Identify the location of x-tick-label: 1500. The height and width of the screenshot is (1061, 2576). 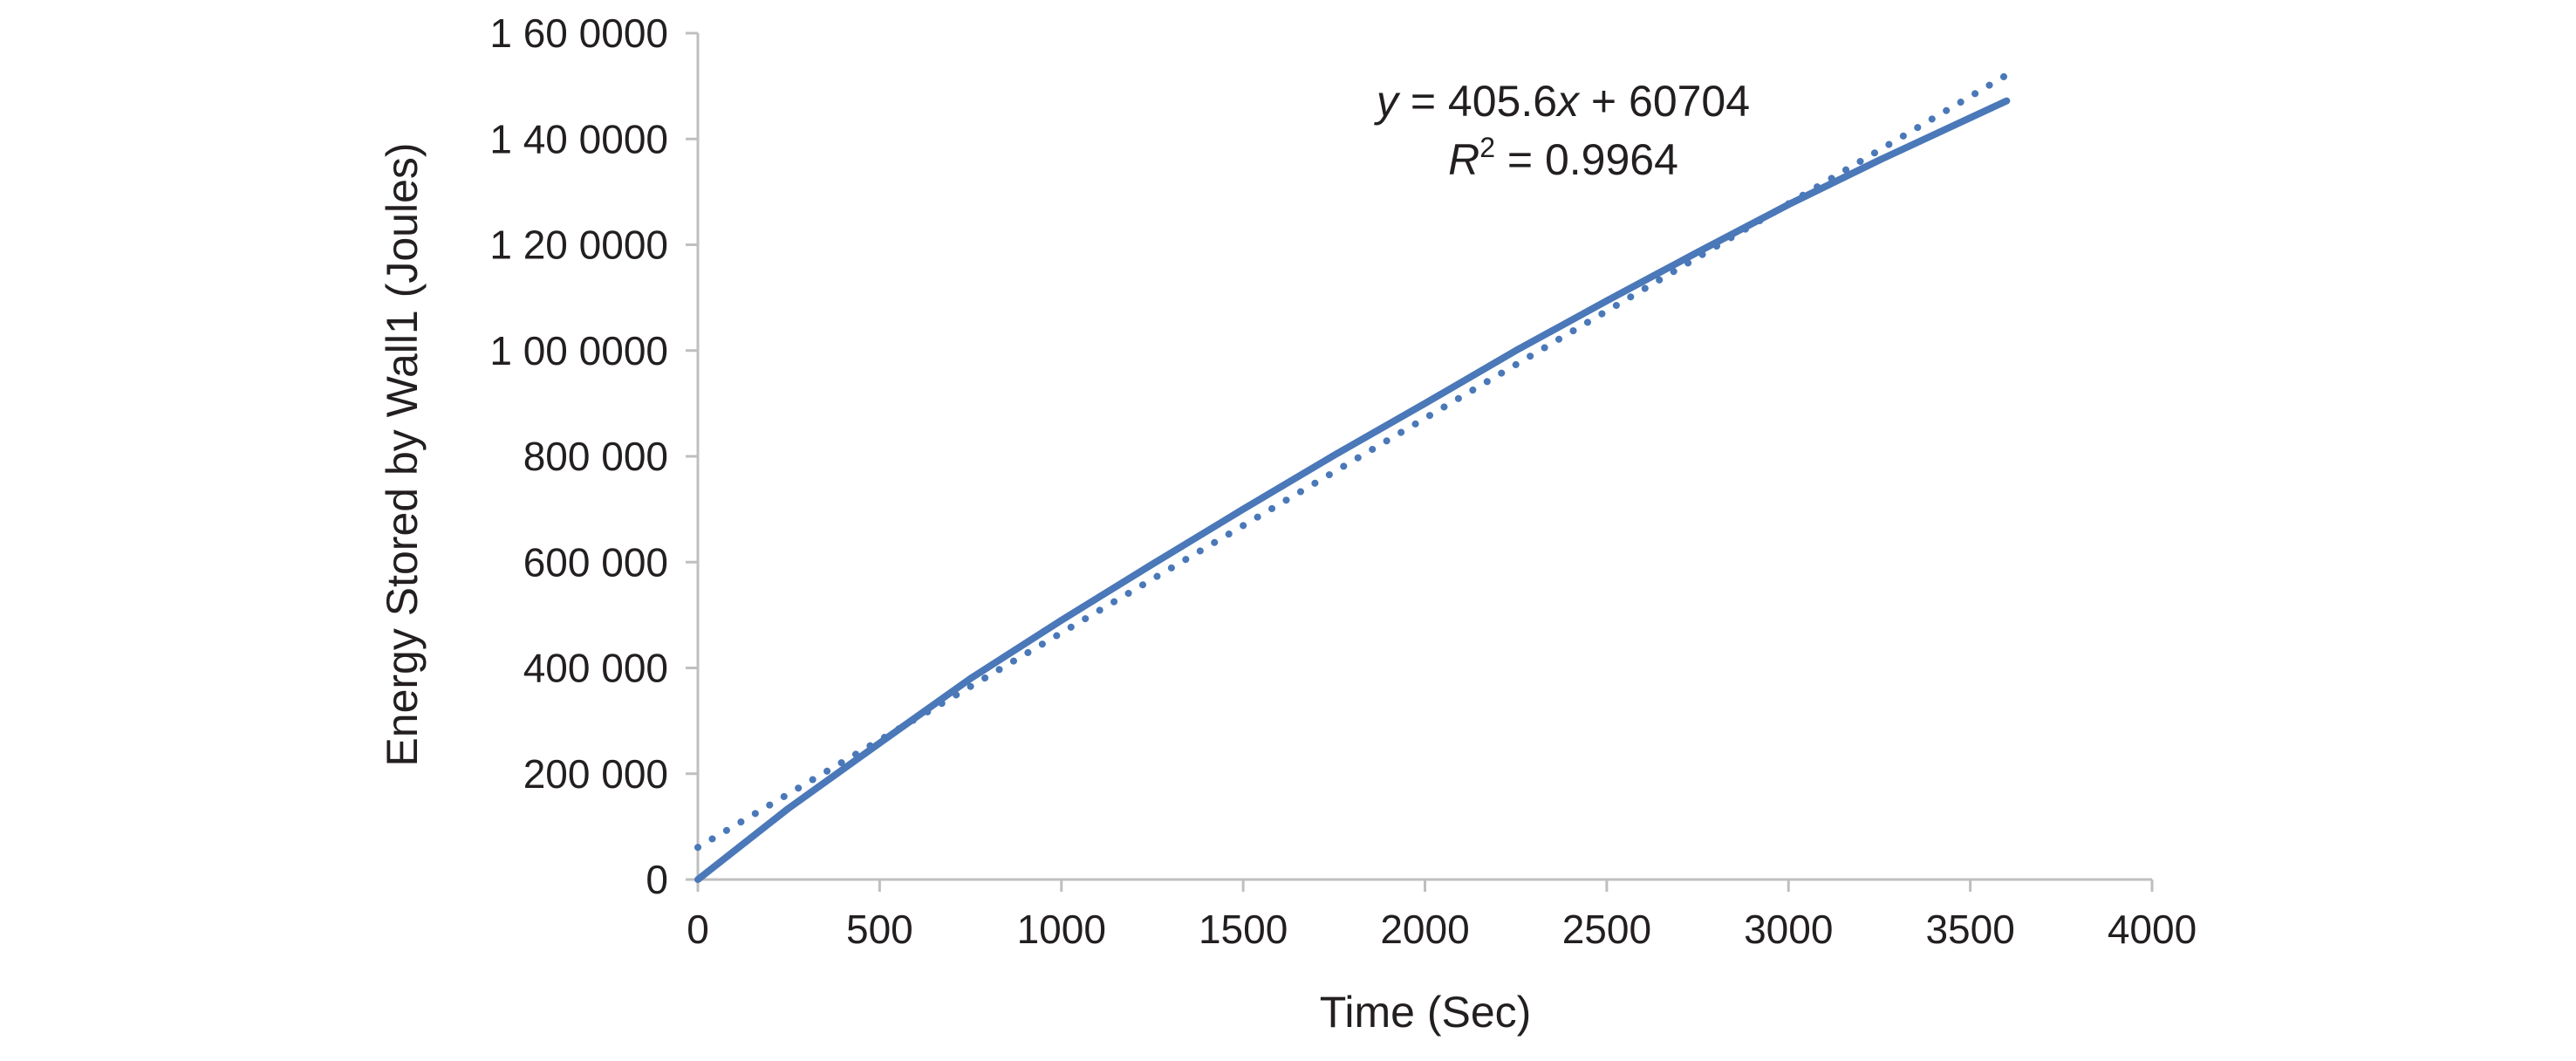
(1243, 930).